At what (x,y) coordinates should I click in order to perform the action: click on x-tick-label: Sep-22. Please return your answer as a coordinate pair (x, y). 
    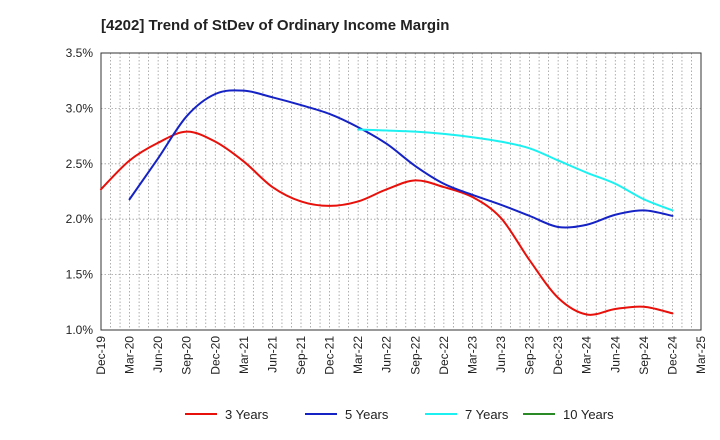
    Looking at the image, I should click on (415, 355).